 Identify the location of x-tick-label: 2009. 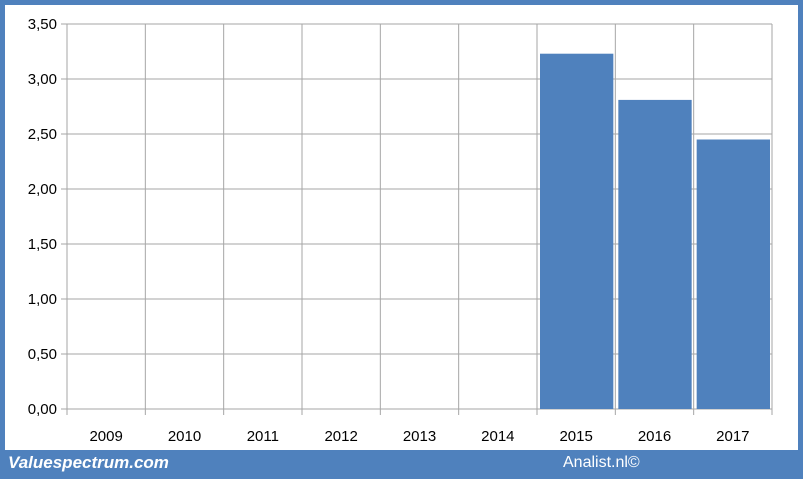
(105, 436).